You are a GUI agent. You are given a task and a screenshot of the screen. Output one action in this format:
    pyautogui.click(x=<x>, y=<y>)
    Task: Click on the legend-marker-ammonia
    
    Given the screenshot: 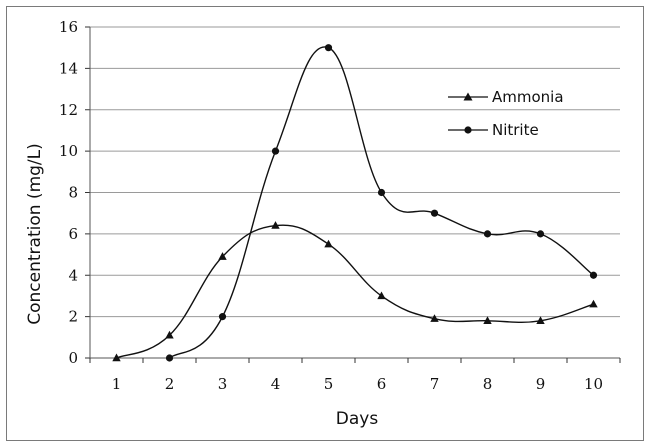 What is the action you would take?
    pyautogui.click(x=468, y=96)
    